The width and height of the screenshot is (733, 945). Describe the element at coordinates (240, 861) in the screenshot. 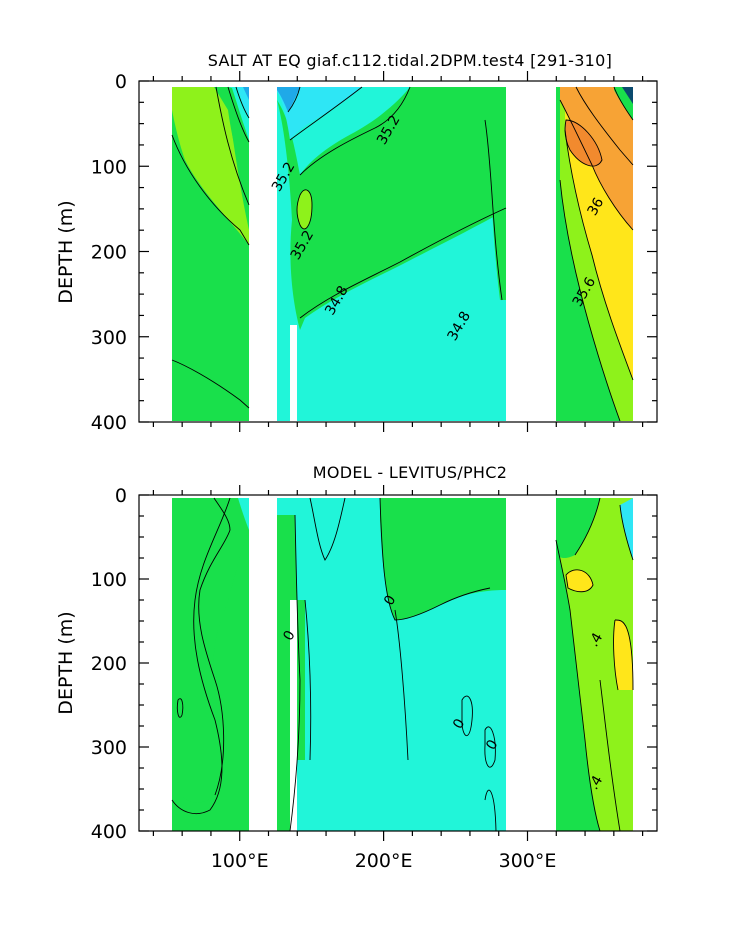

I see `bottom-x-tick-label: 100°E` at that location.